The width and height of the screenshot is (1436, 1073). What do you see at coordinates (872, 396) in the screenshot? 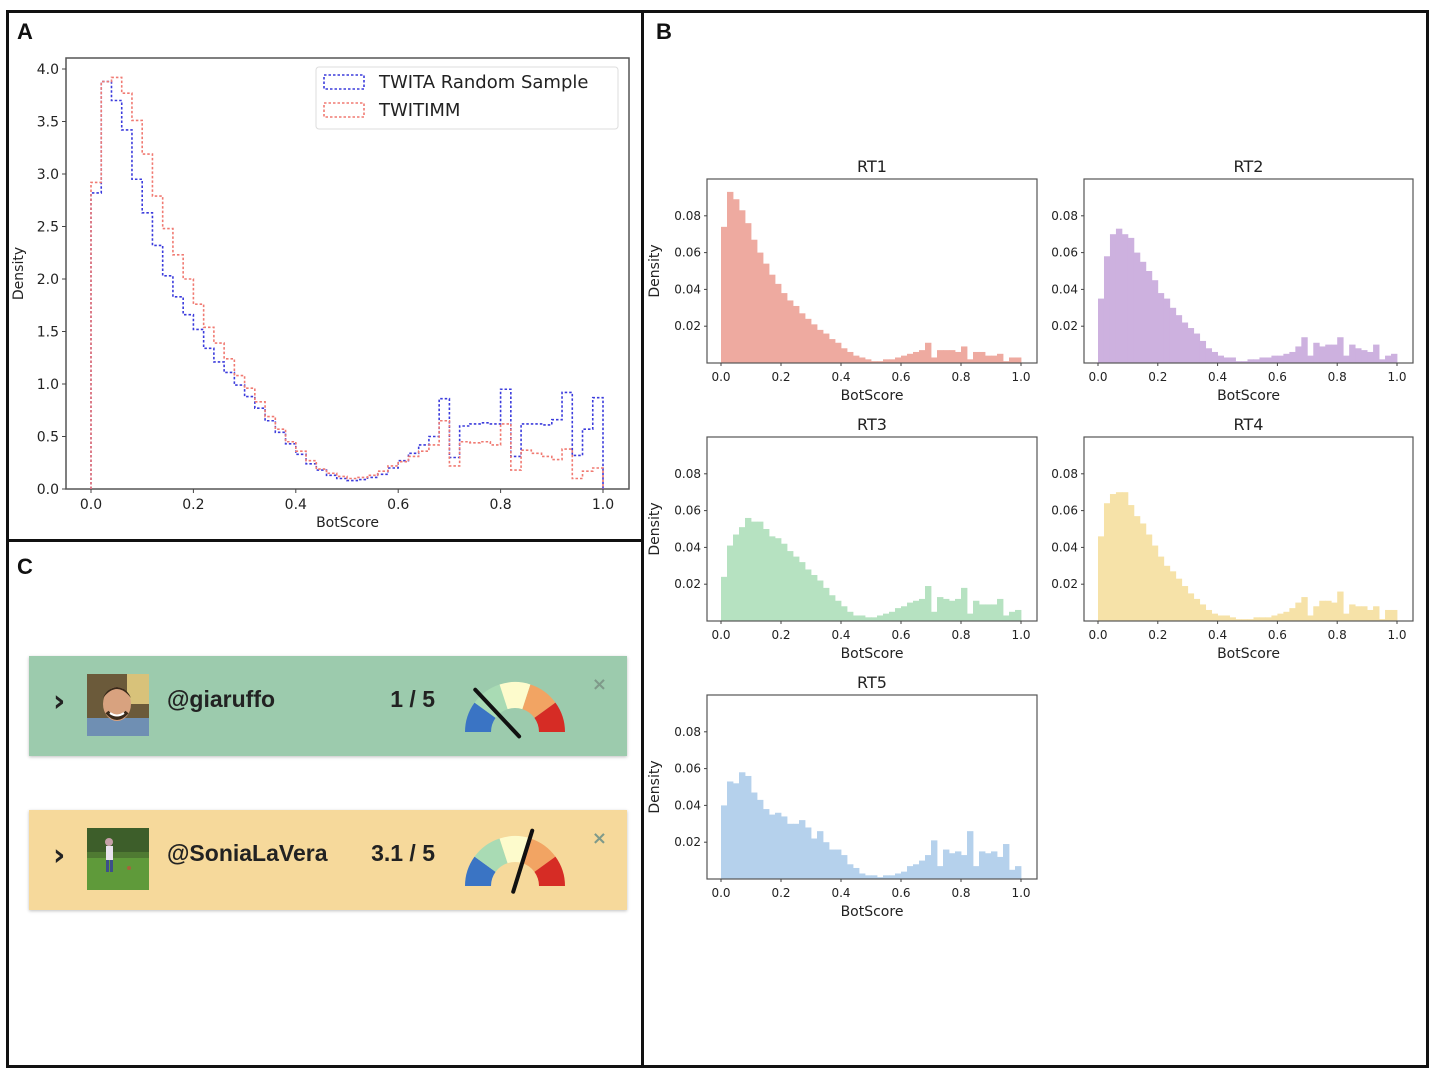
I see `x-axis-label: BotScore` at bounding box center [872, 396].